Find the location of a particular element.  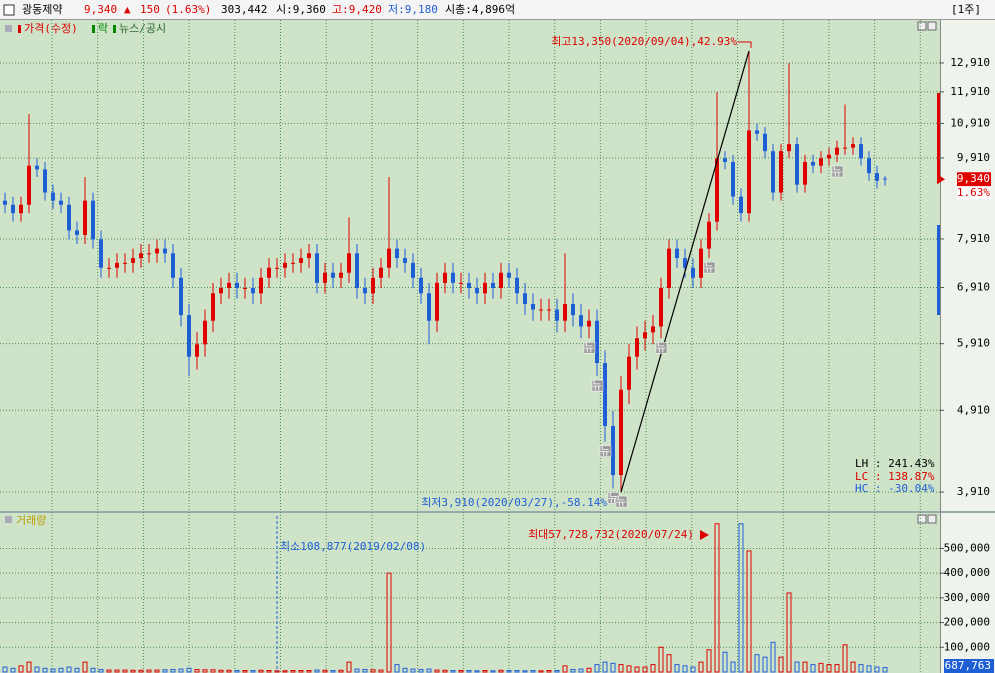

y-tick-label: 10,910 is located at coordinates (970, 122).